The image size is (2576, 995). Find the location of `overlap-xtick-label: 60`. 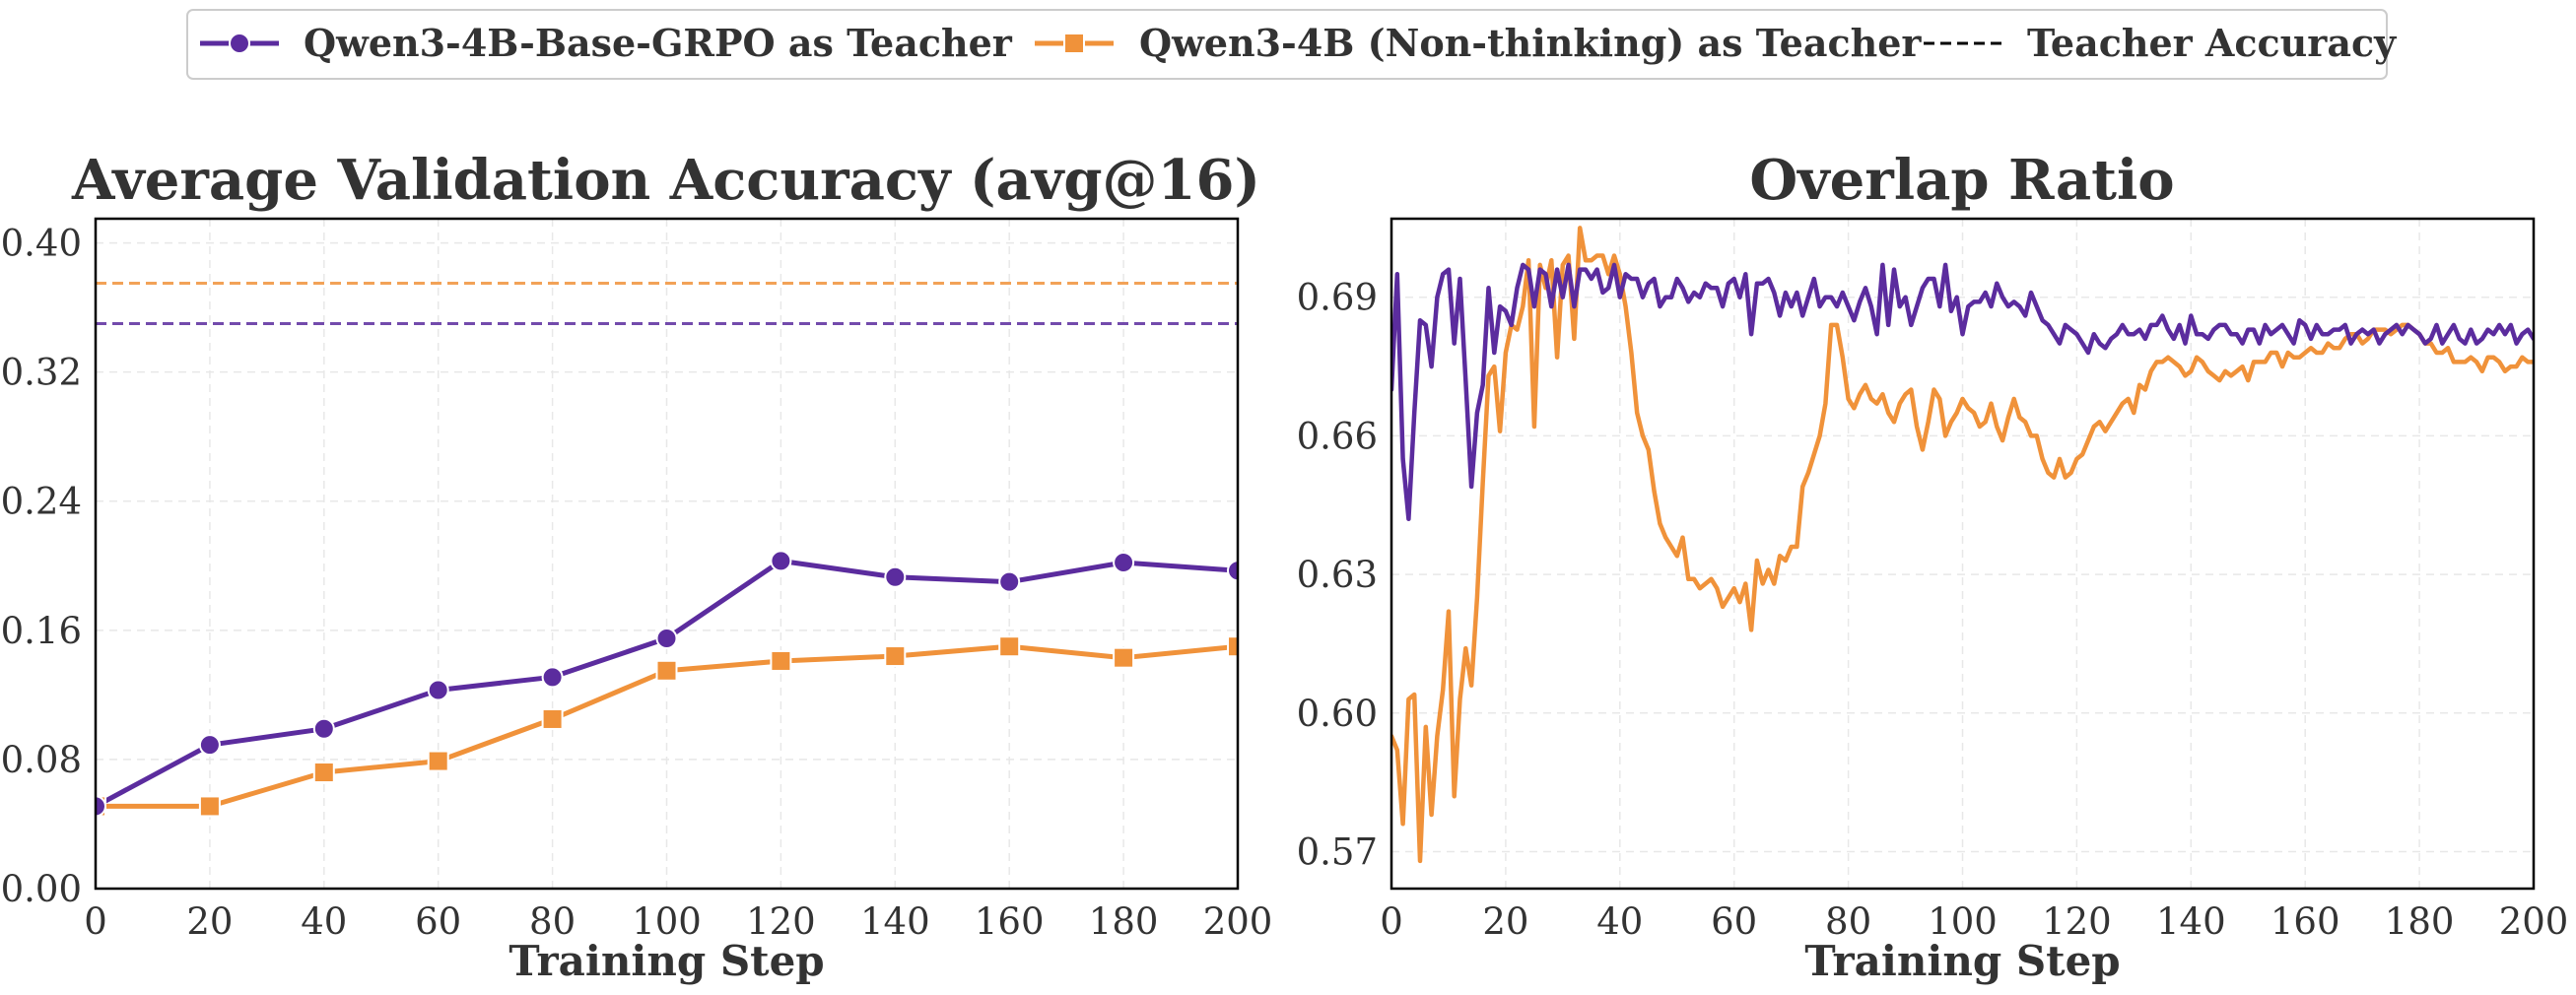

overlap-xtick-label: 60 is located at coordinates (1734, 921).